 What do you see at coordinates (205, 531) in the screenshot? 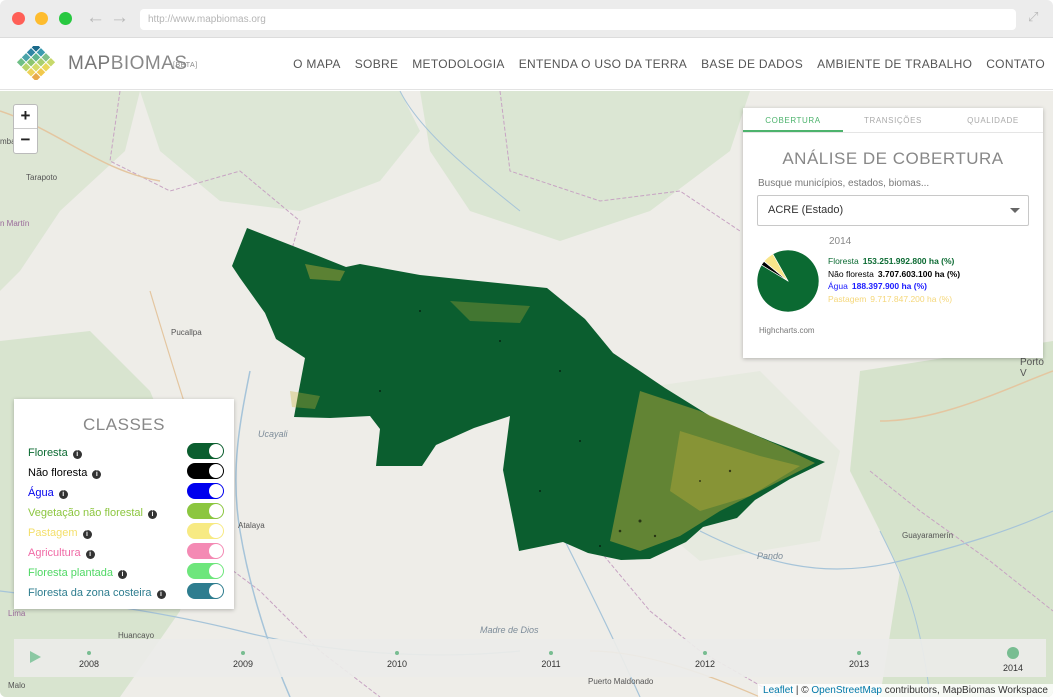
I see `class-toggle-pastagem` at bounding box center [205, 531].